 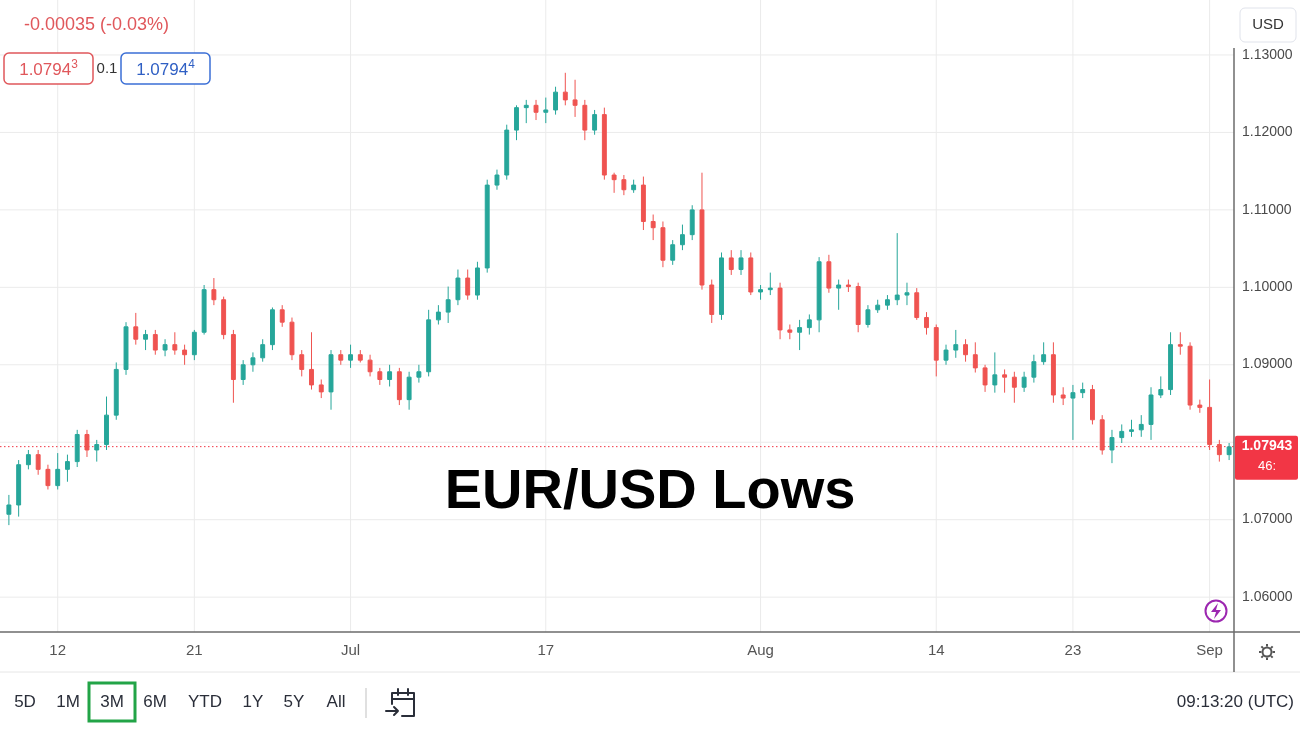 What do you see at coordinates (68, 702) in the screenshot?
I see `text: 1M` at bounding box center [68, 702].